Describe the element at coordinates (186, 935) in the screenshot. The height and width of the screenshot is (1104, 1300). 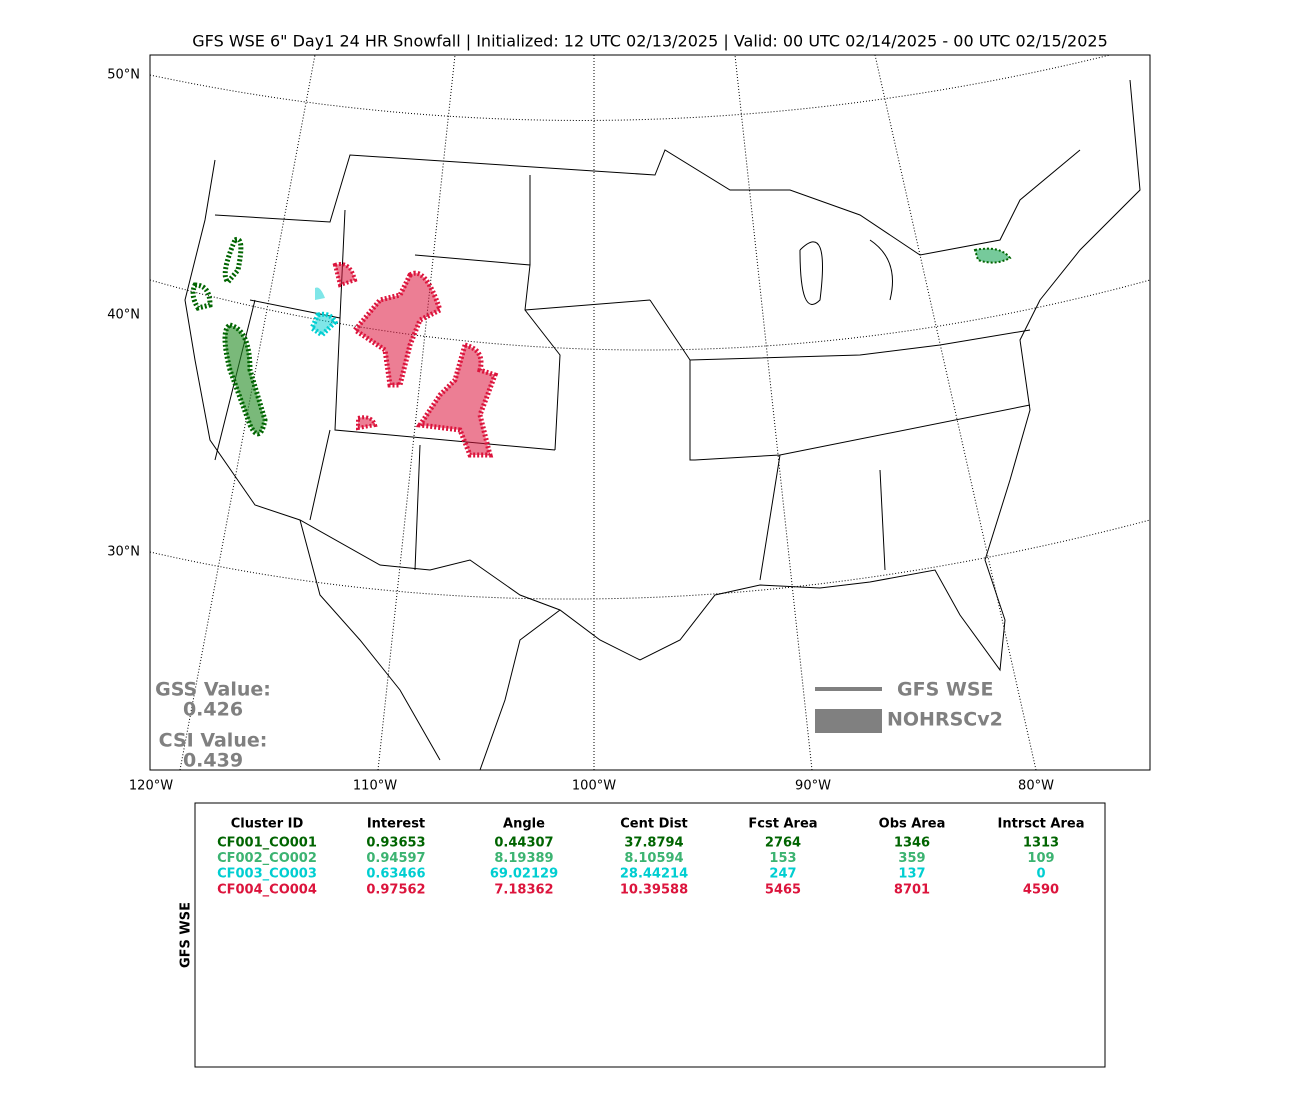
I see `table-side-label: GFS WSE` at that location.